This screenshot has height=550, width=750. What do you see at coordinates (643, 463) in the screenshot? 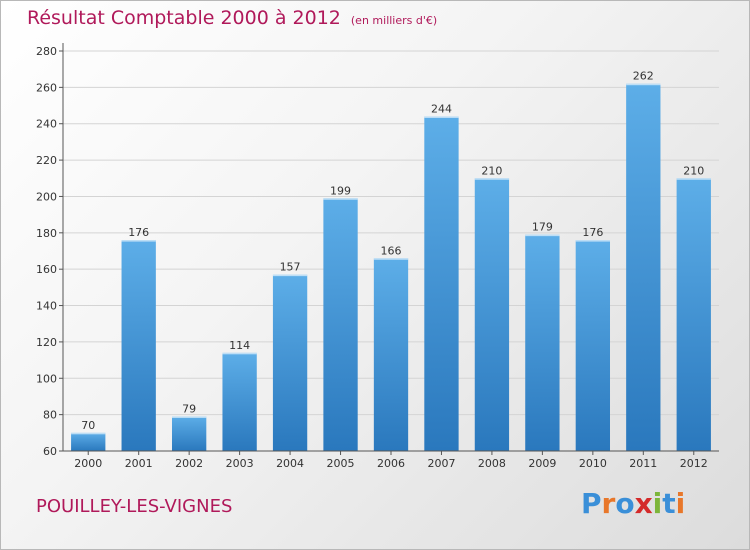
I see `x-tick-label: 2011` at bounding box center [643, 463].